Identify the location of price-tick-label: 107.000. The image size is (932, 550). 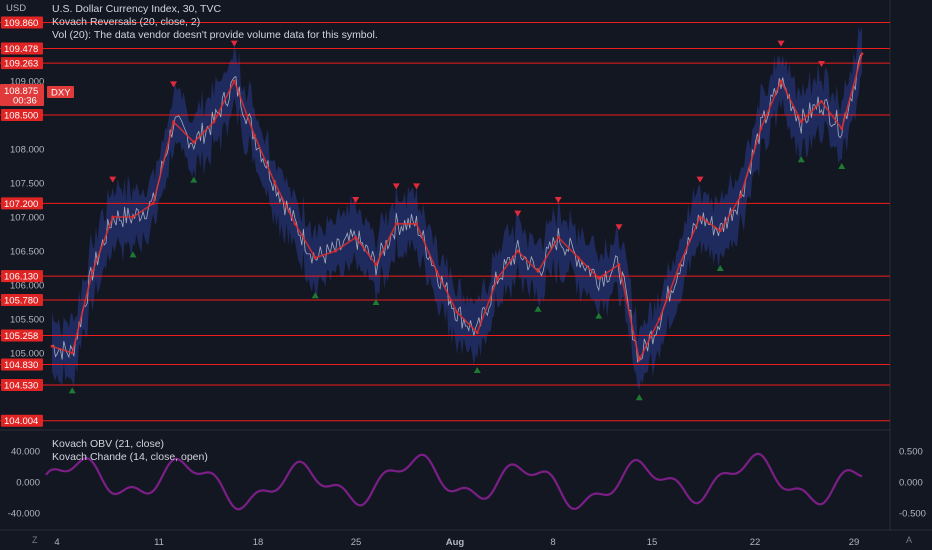
(27, 218).